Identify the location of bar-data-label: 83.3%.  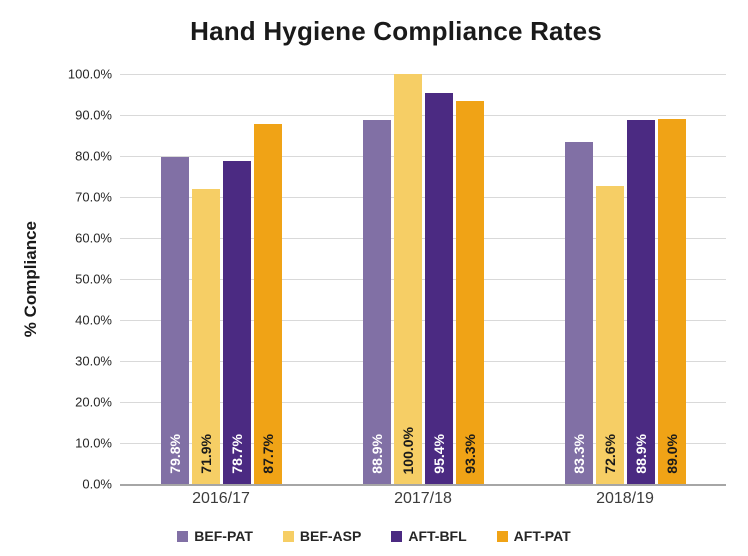
(578, 454).